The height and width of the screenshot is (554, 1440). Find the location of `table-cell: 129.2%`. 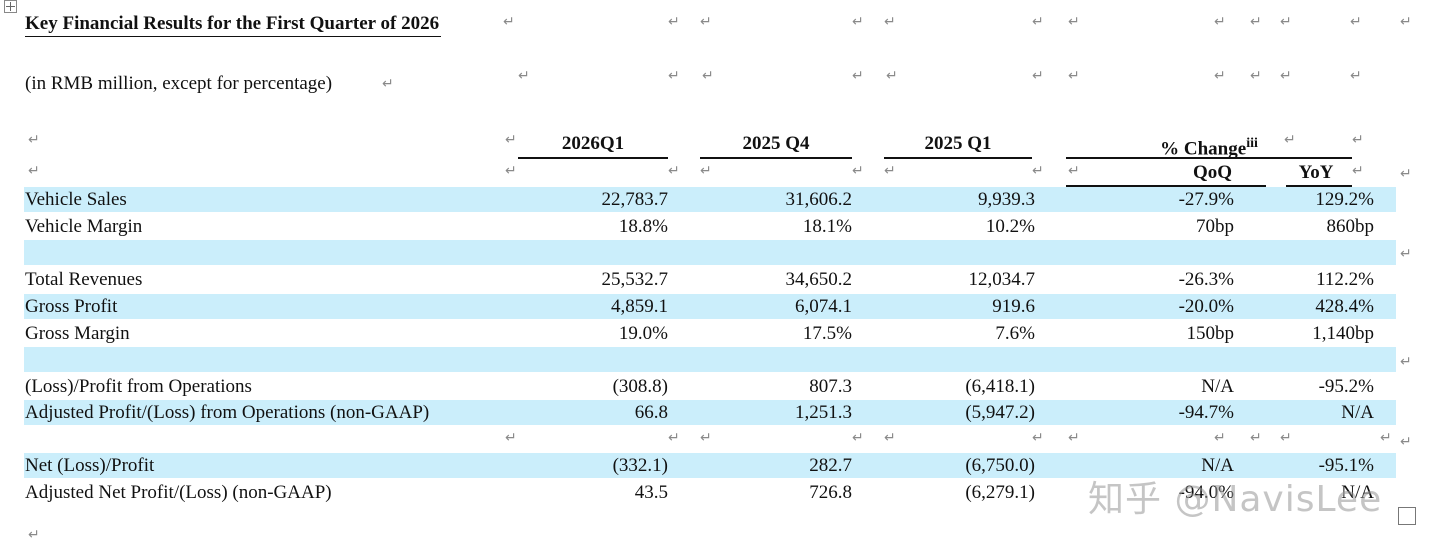

table-cell: 129.2% is located at coordinates (1344, 199).